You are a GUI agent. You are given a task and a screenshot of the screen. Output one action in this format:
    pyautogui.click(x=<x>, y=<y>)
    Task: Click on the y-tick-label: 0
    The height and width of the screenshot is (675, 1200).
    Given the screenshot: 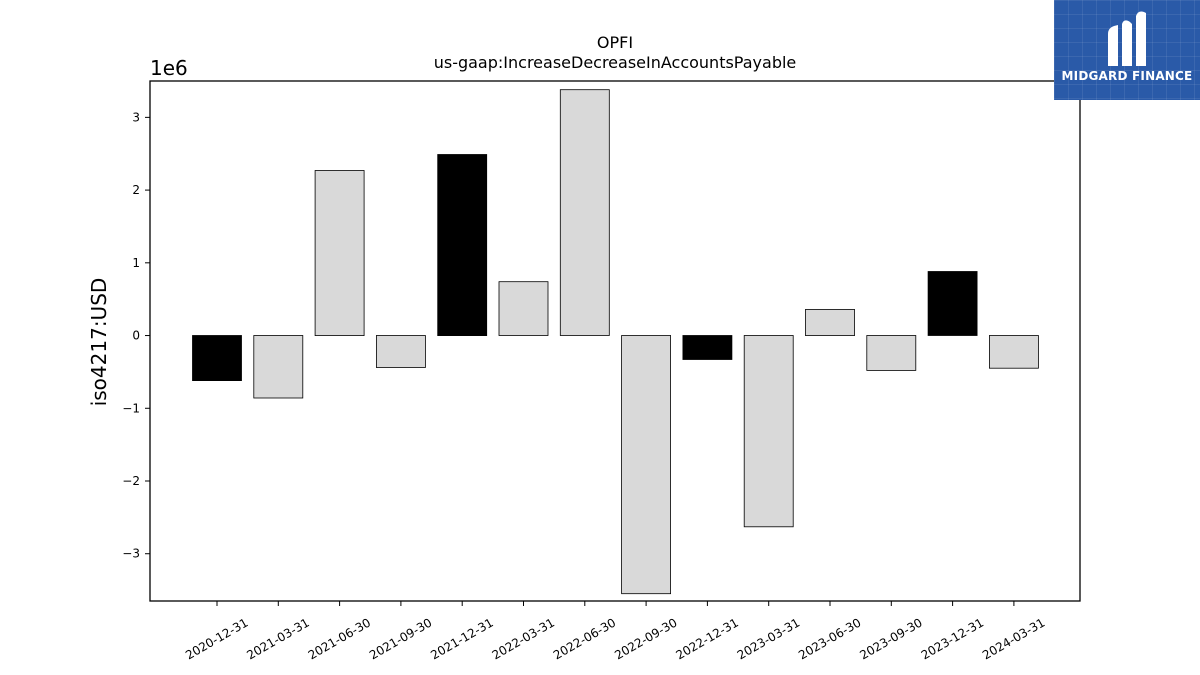 What is the action you would take?
    pyautogui.click(x=136, y=336)
    